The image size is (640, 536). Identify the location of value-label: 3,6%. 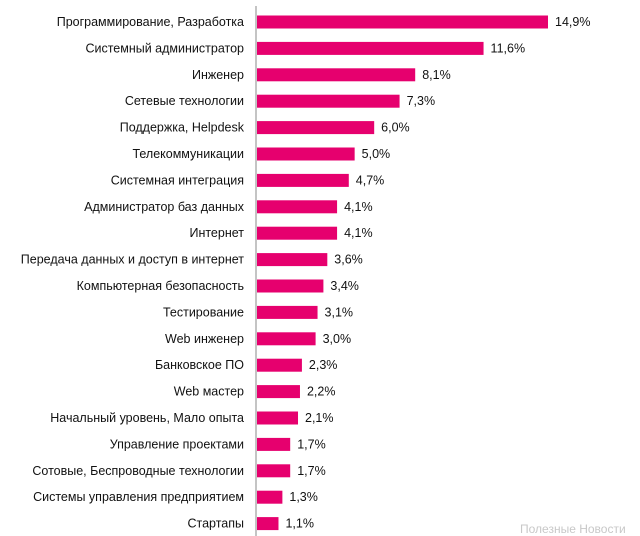
(348, 260).